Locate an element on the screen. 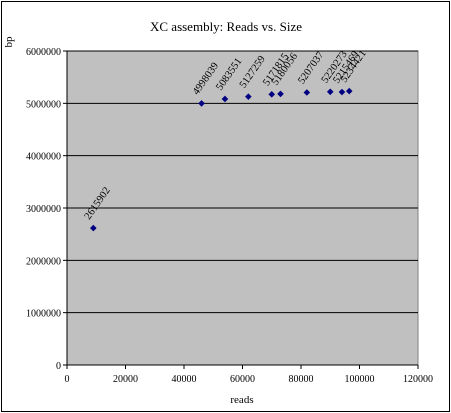 The width and height of the screenshot is (451, 413). y-tick-label: 3000000 is located at coordinates (43, 209).